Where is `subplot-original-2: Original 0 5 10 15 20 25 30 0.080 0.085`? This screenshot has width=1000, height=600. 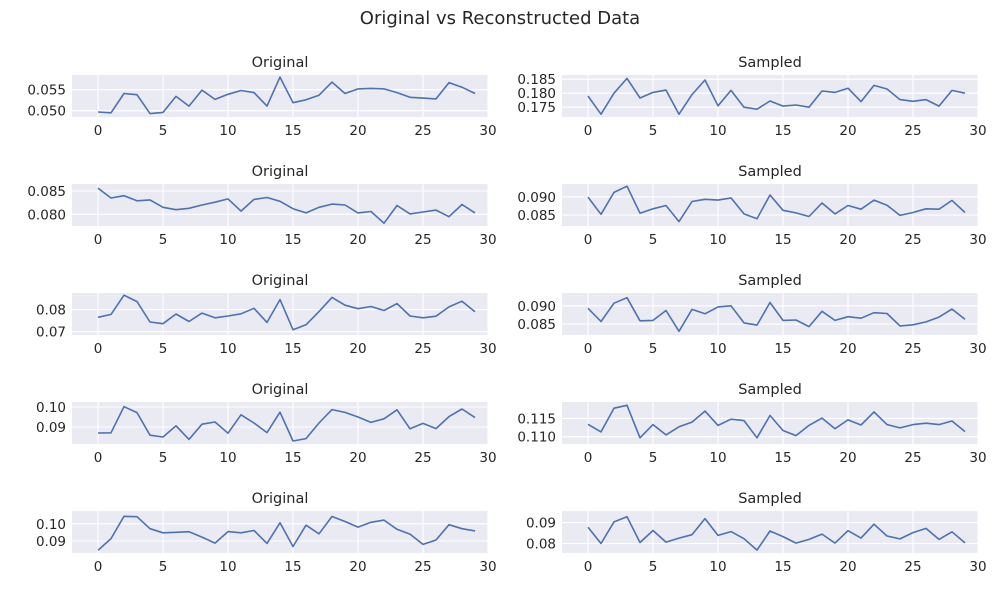
subplot-original-2: Original 0 5 10 15 20 25 30 0.080 0.085 is located at coordinates (261, 206).